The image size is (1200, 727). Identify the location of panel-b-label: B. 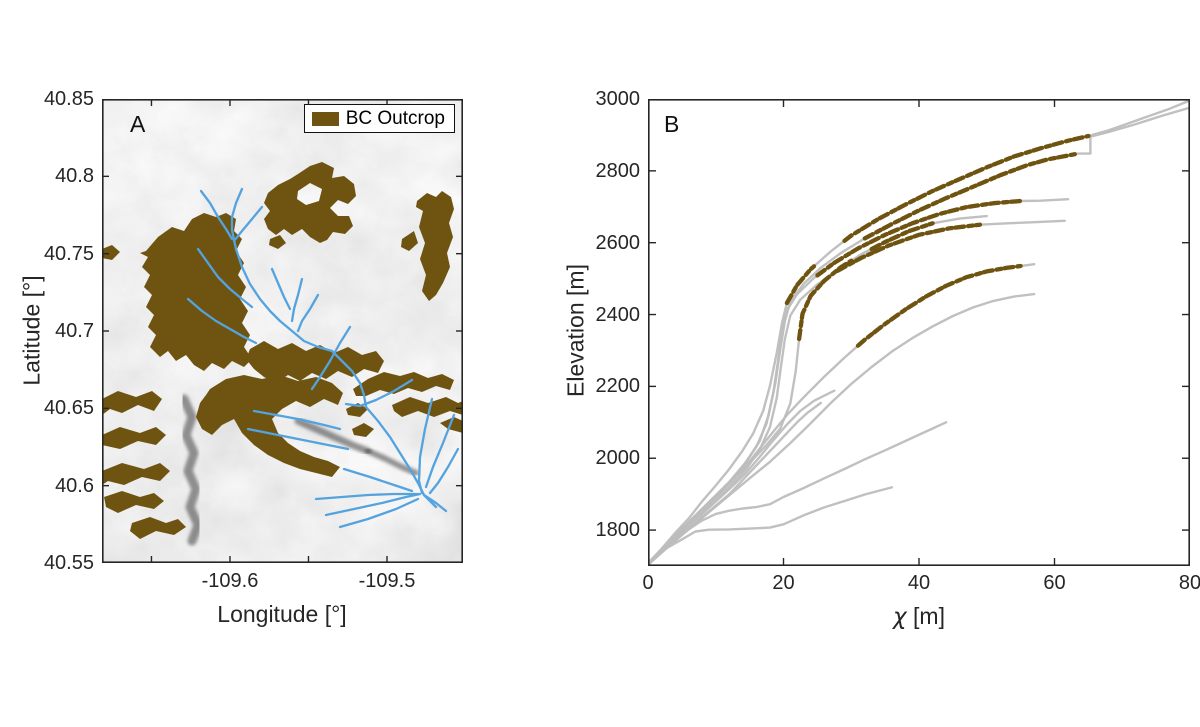
(672, 124).